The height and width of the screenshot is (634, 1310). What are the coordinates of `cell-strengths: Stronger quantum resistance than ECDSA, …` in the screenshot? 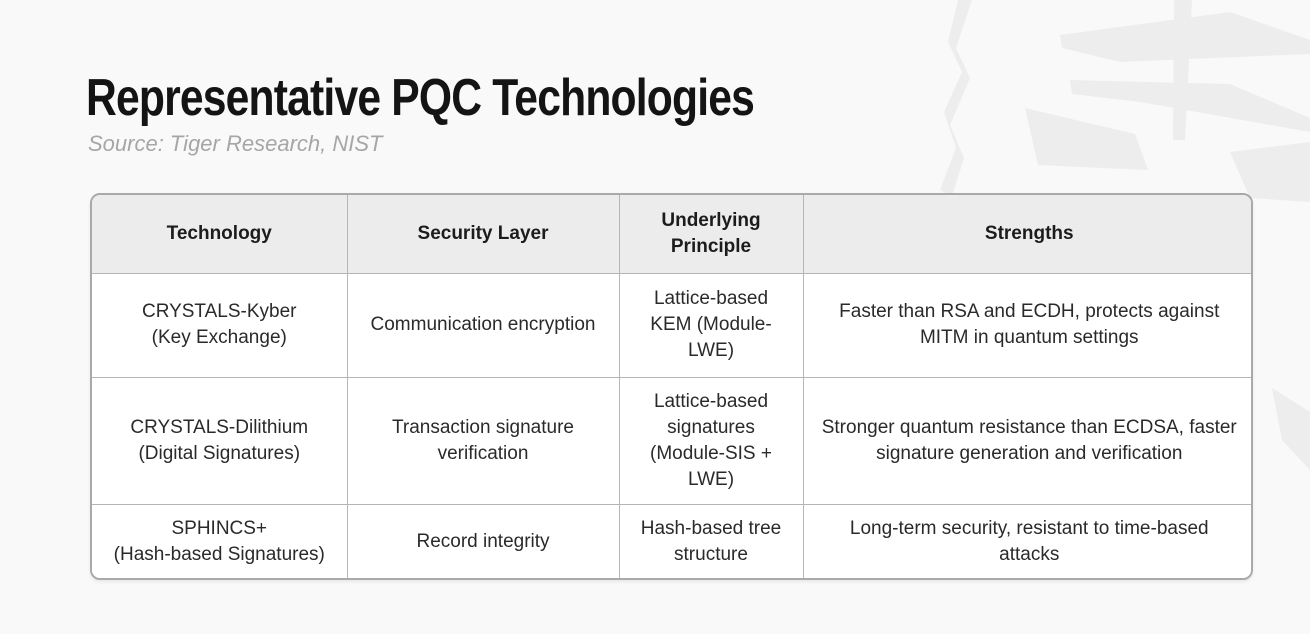 It's located at (1027, 441).